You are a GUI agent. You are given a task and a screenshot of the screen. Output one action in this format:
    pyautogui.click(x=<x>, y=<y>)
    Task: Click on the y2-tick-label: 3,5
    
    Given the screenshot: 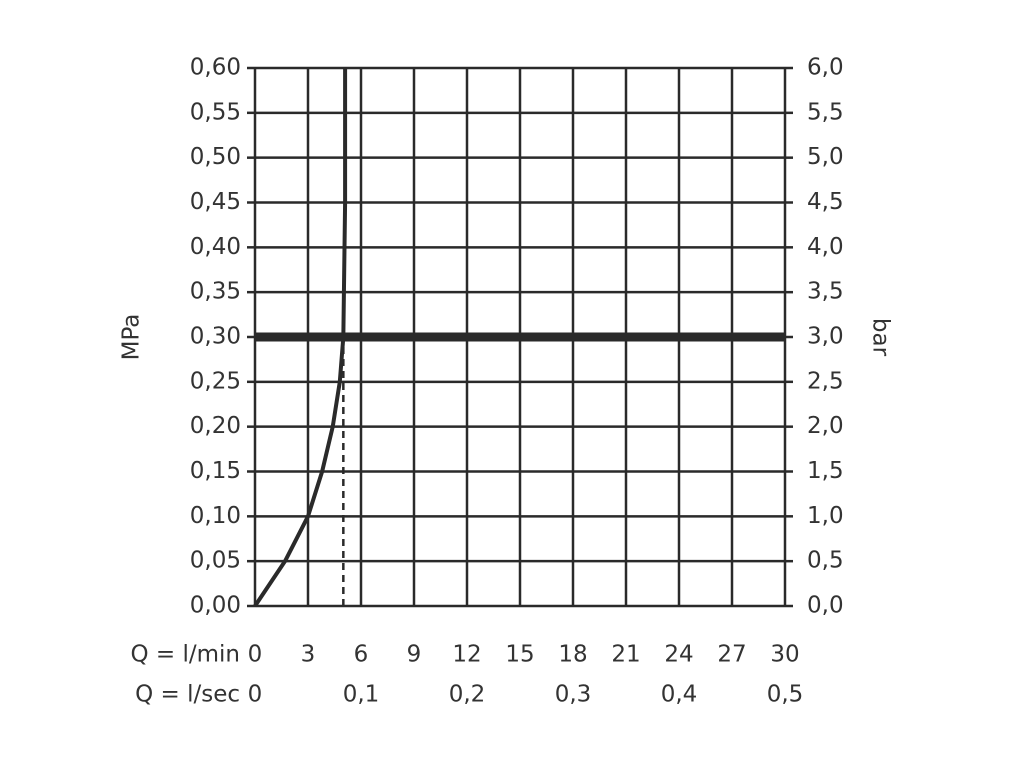 What is the action you would take?
    pyautogui.click(x=825, y=292)
    